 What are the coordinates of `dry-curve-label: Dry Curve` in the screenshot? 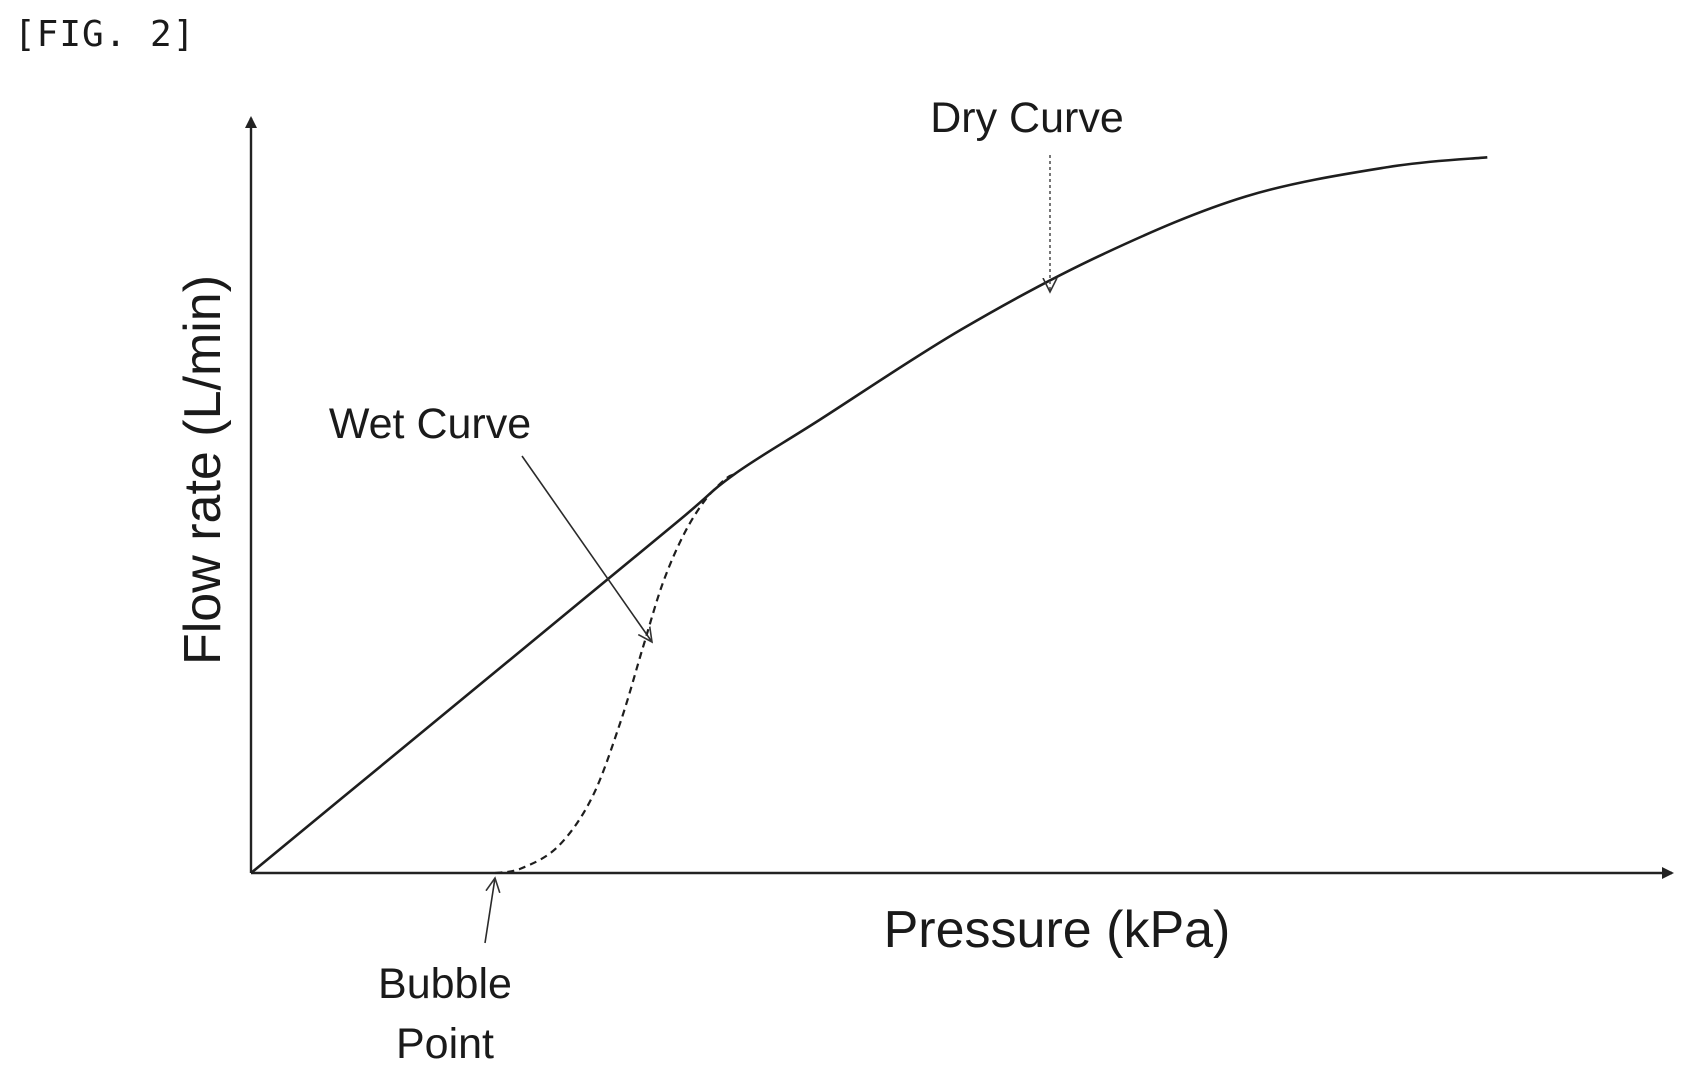 It's located at (1027, 118).